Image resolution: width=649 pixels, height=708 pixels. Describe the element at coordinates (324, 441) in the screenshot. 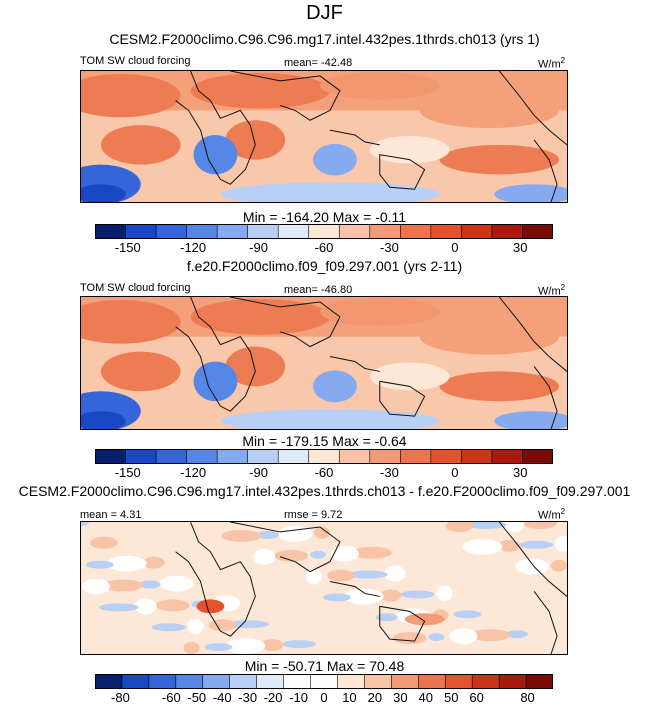

I see `panel2-minmax: Min = -179.15 Max = -0.64` at that location.